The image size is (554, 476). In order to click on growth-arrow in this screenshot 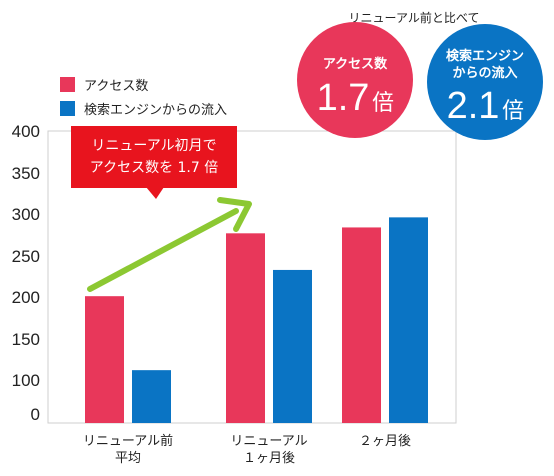, I will do `click(169, 244)`.